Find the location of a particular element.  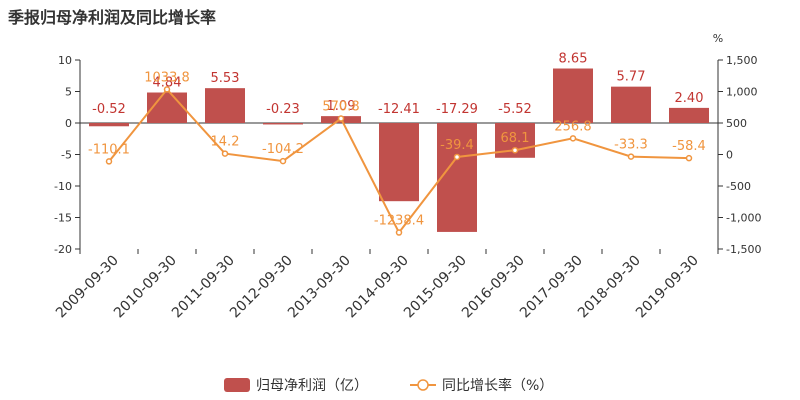

chart-title: 季报归母净利润及同比增长率 is located at coordinates (112, 17).